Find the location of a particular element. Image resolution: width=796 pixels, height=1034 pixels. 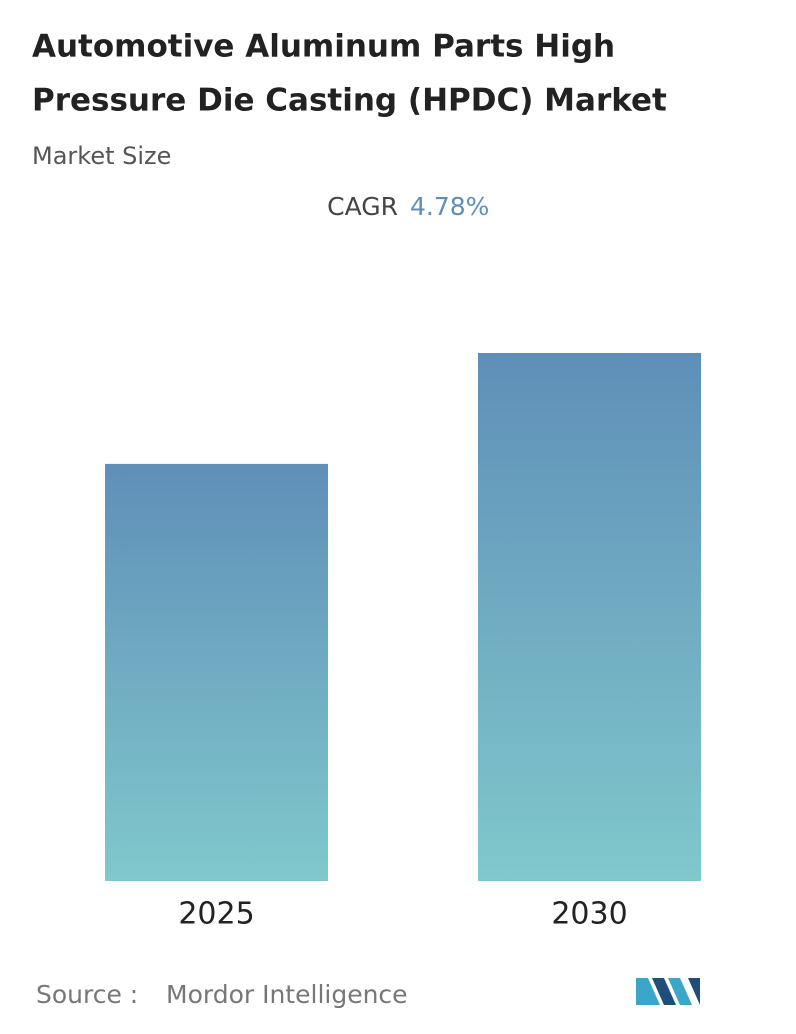

chart-title: Automotive Aluminum Parts High is located at coordinates (323, 47).